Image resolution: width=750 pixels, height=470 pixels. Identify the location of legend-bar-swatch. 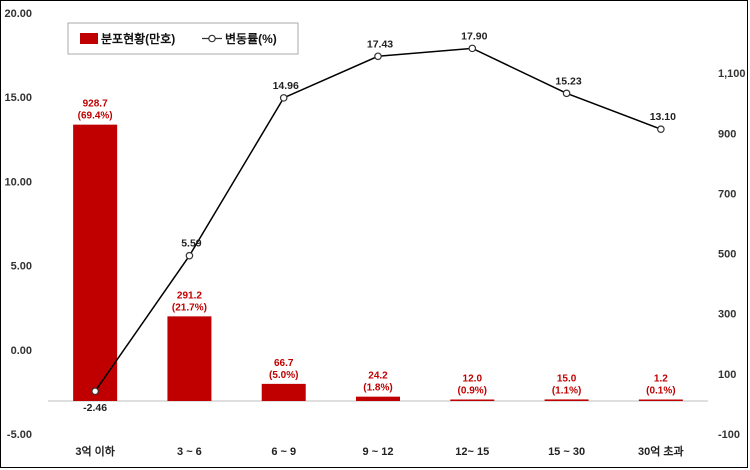
(89, 38).